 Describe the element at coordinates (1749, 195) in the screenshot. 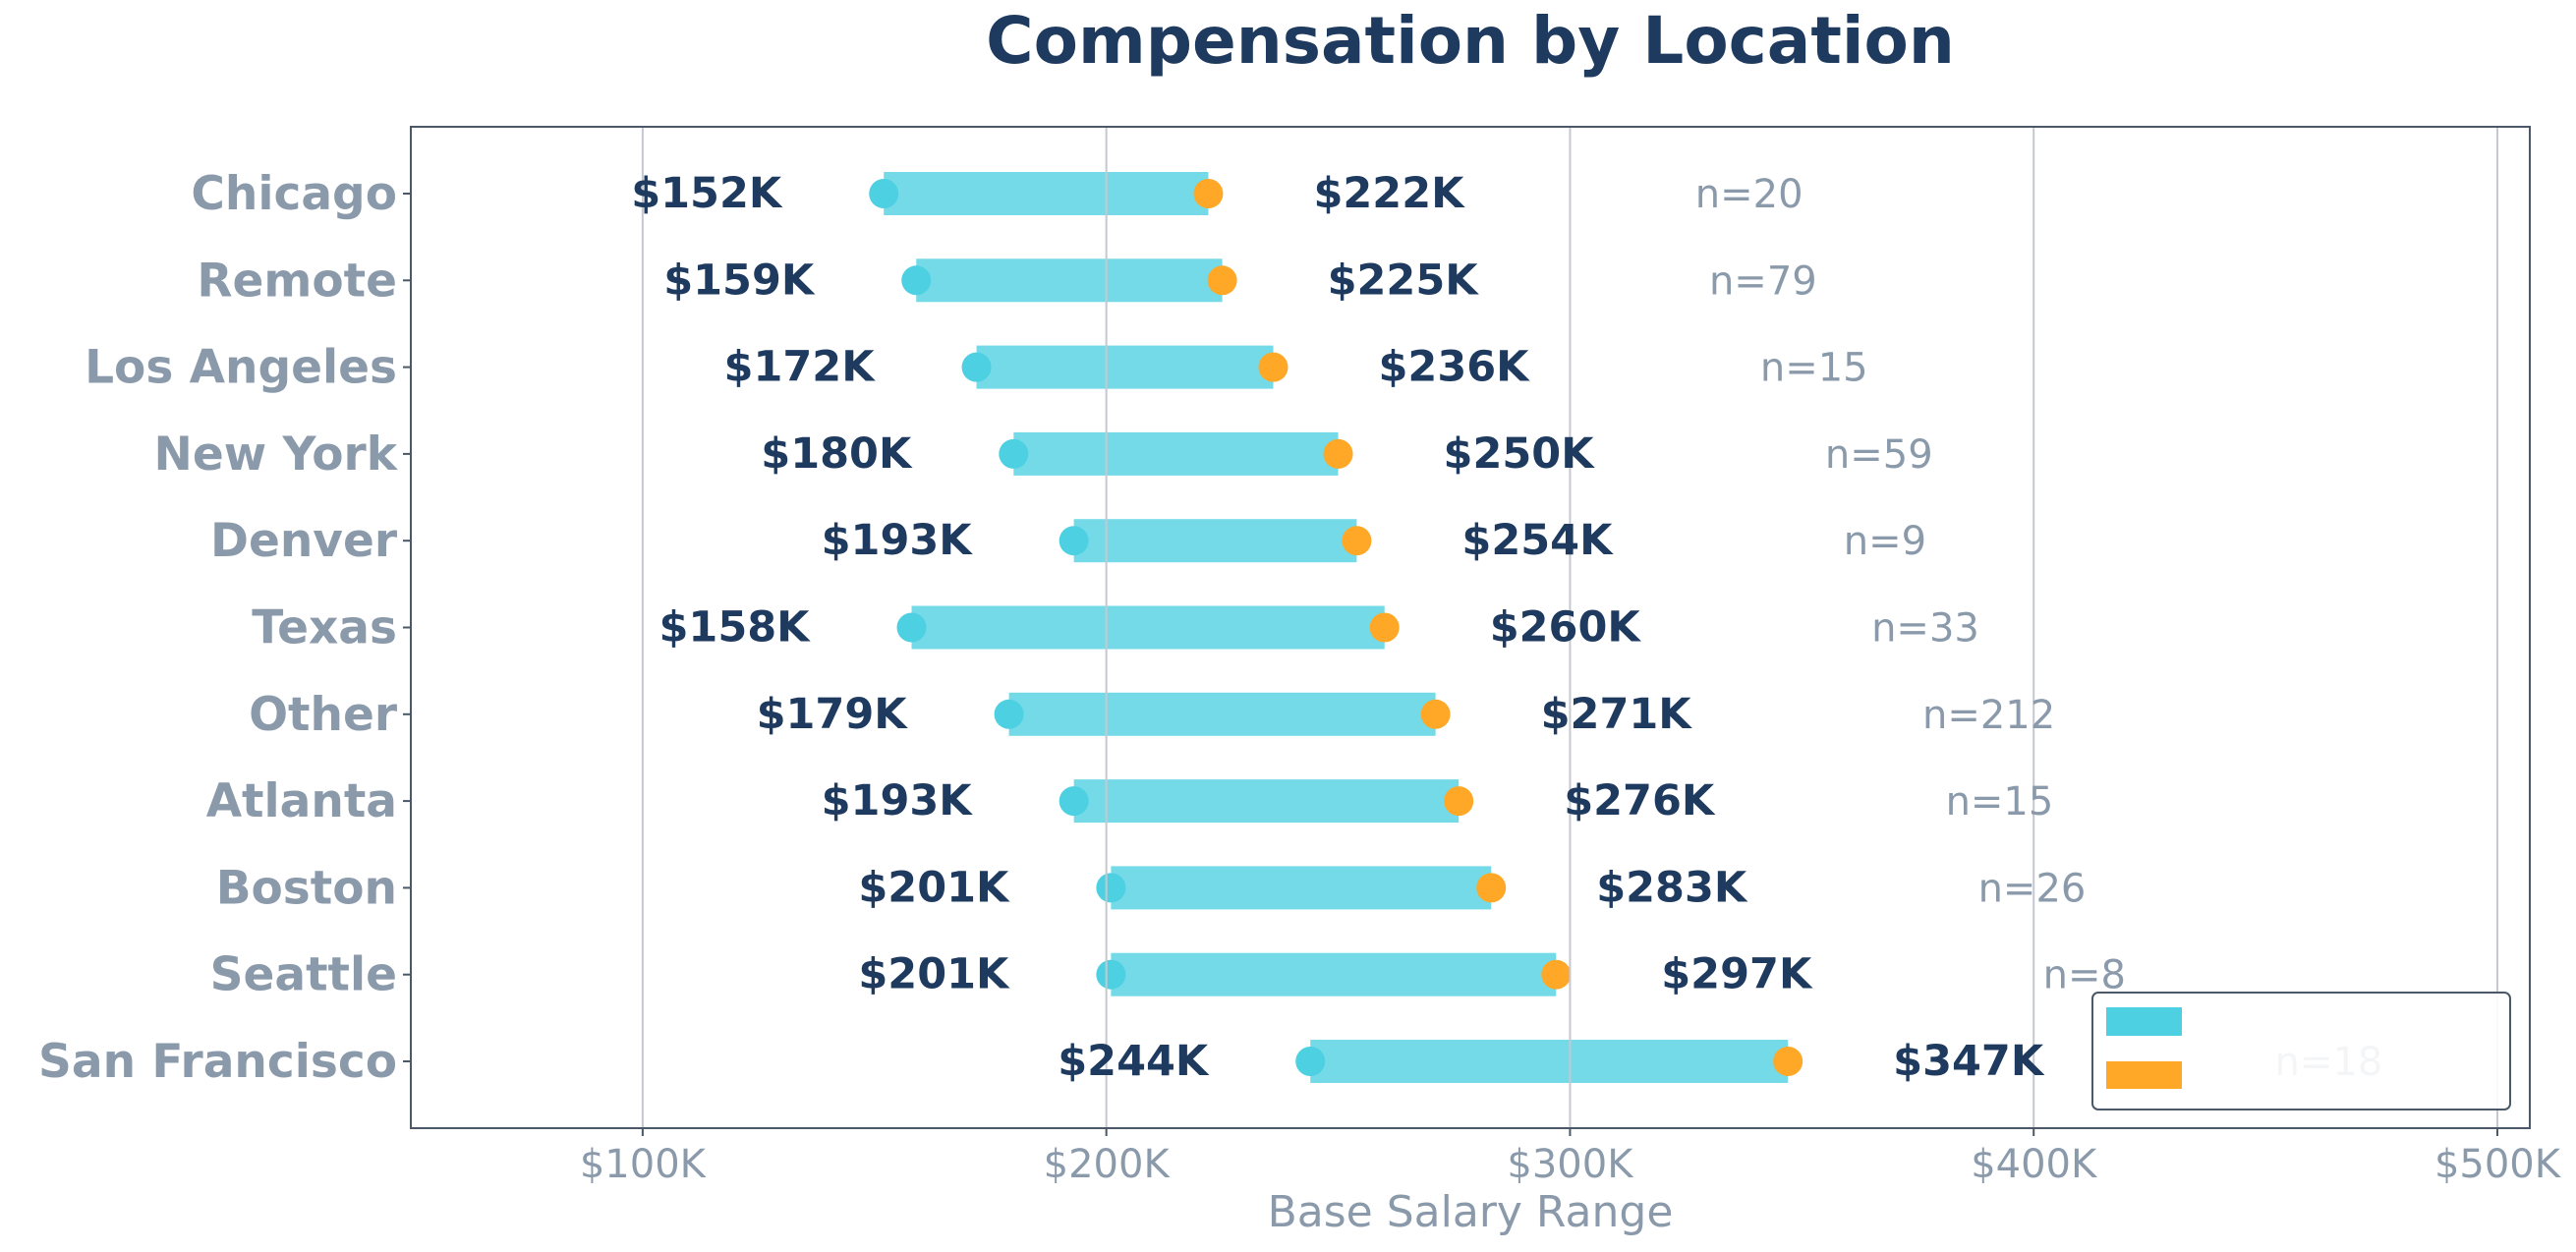

I see `sample-size-label: n=20` at that location.